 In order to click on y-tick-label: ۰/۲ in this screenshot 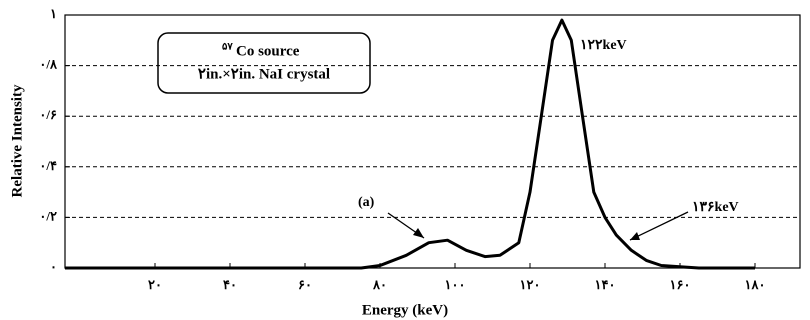, I will do `click(48, 215)`.